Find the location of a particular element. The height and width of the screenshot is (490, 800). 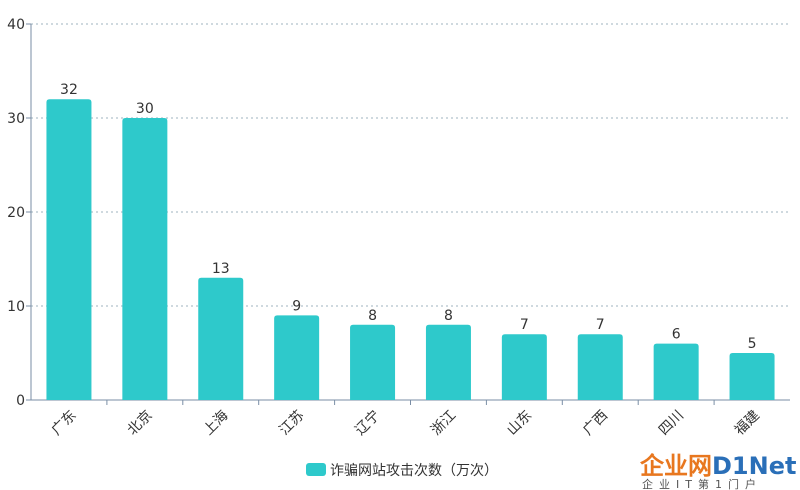

y-tick-label: 10 is located at coordinates (16, 307).